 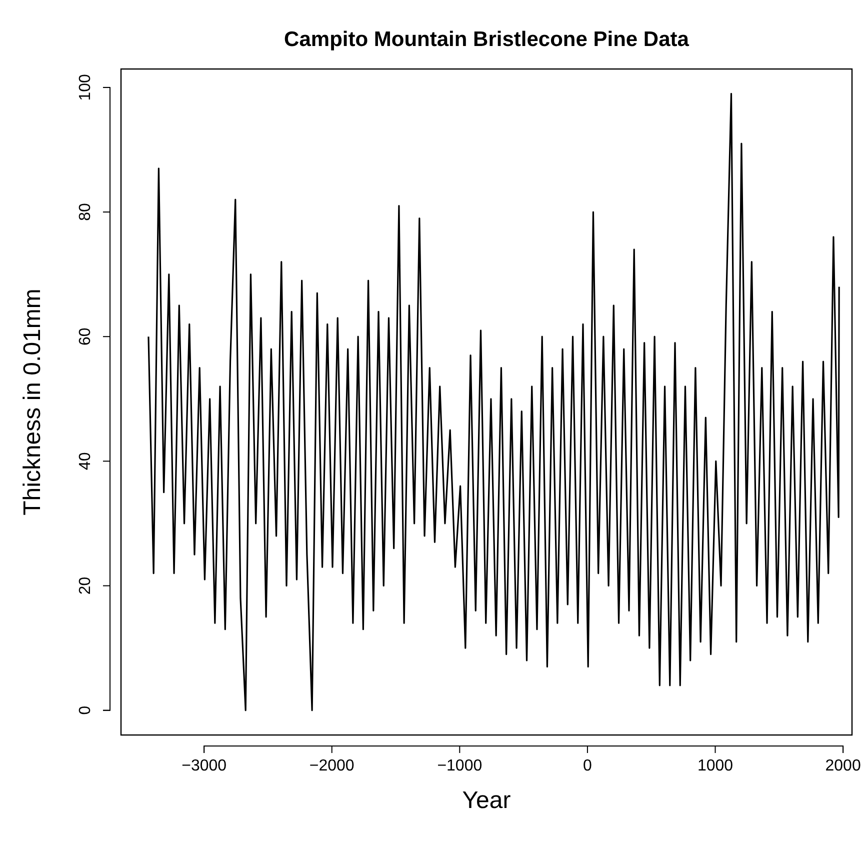 I want to click on x-tick-label: 0, so click(x=587, y=765).